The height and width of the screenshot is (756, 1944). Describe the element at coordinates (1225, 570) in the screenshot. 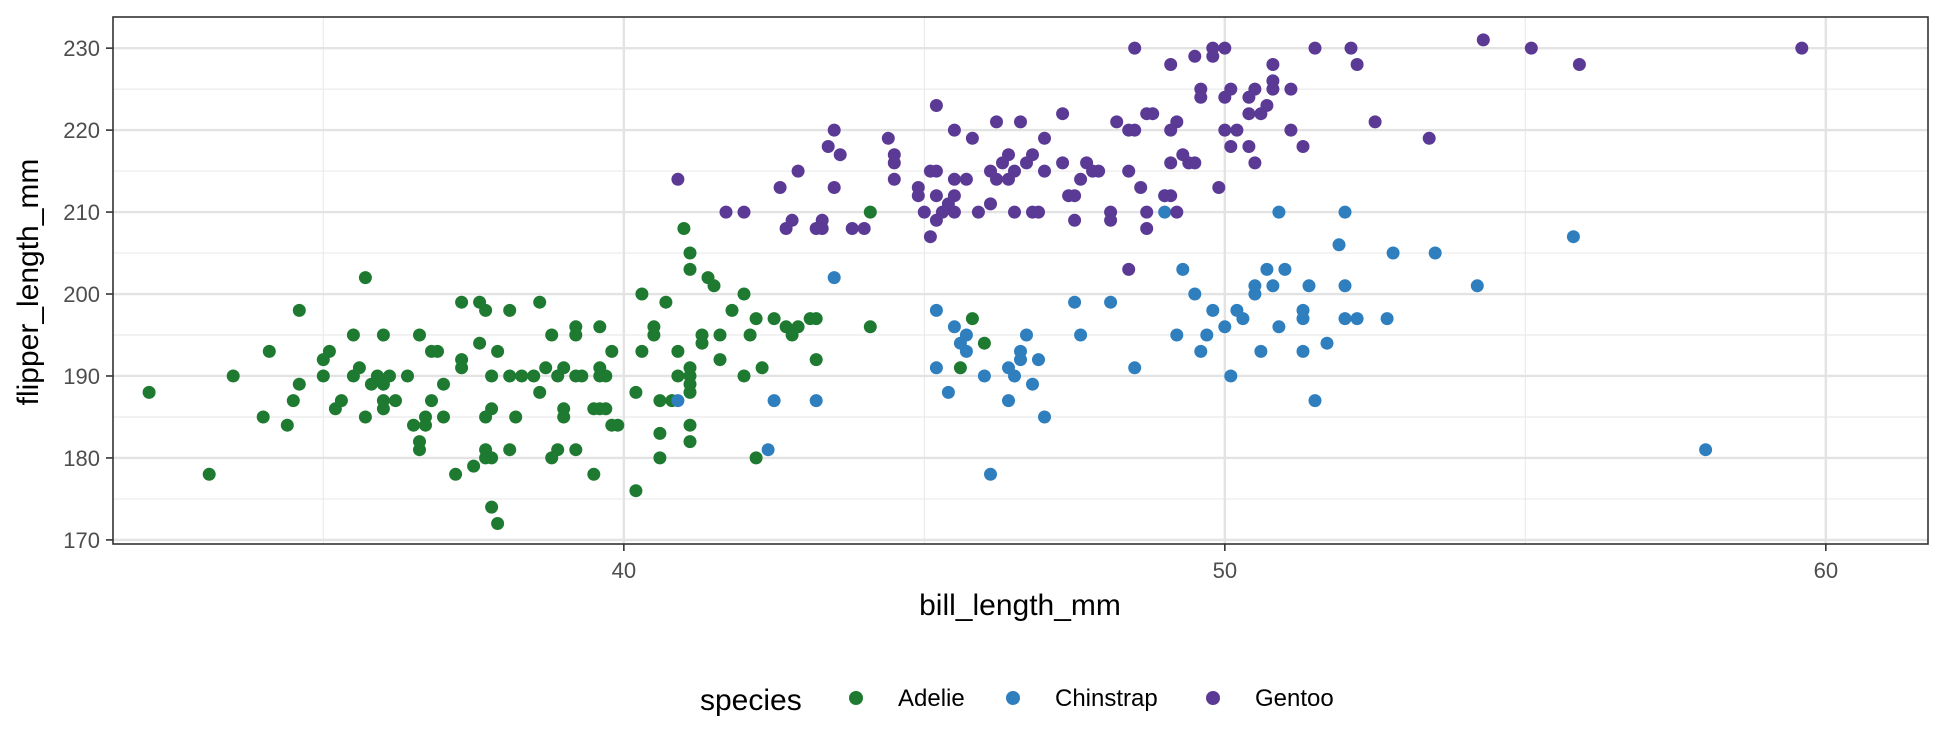

I see `x-tick-label: 50` at that location.